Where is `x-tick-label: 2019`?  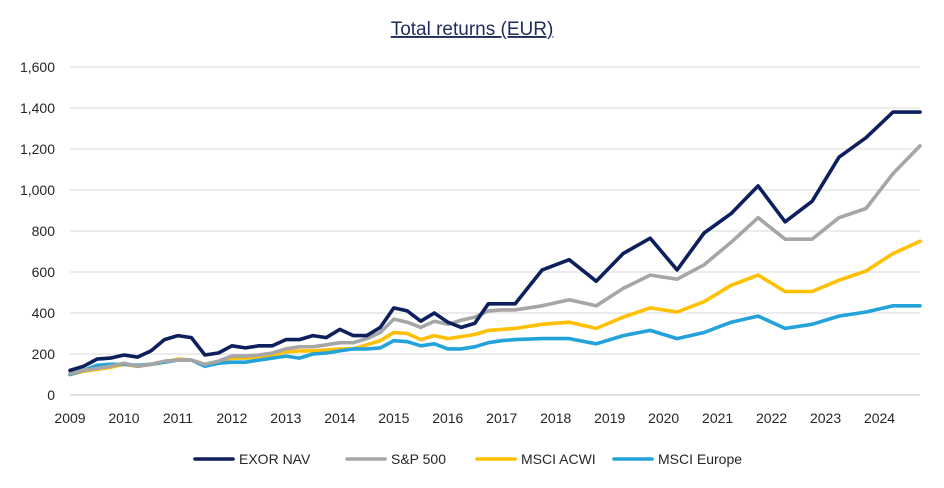
x-tick-label: 2019 is located at coordinates (609, 418).